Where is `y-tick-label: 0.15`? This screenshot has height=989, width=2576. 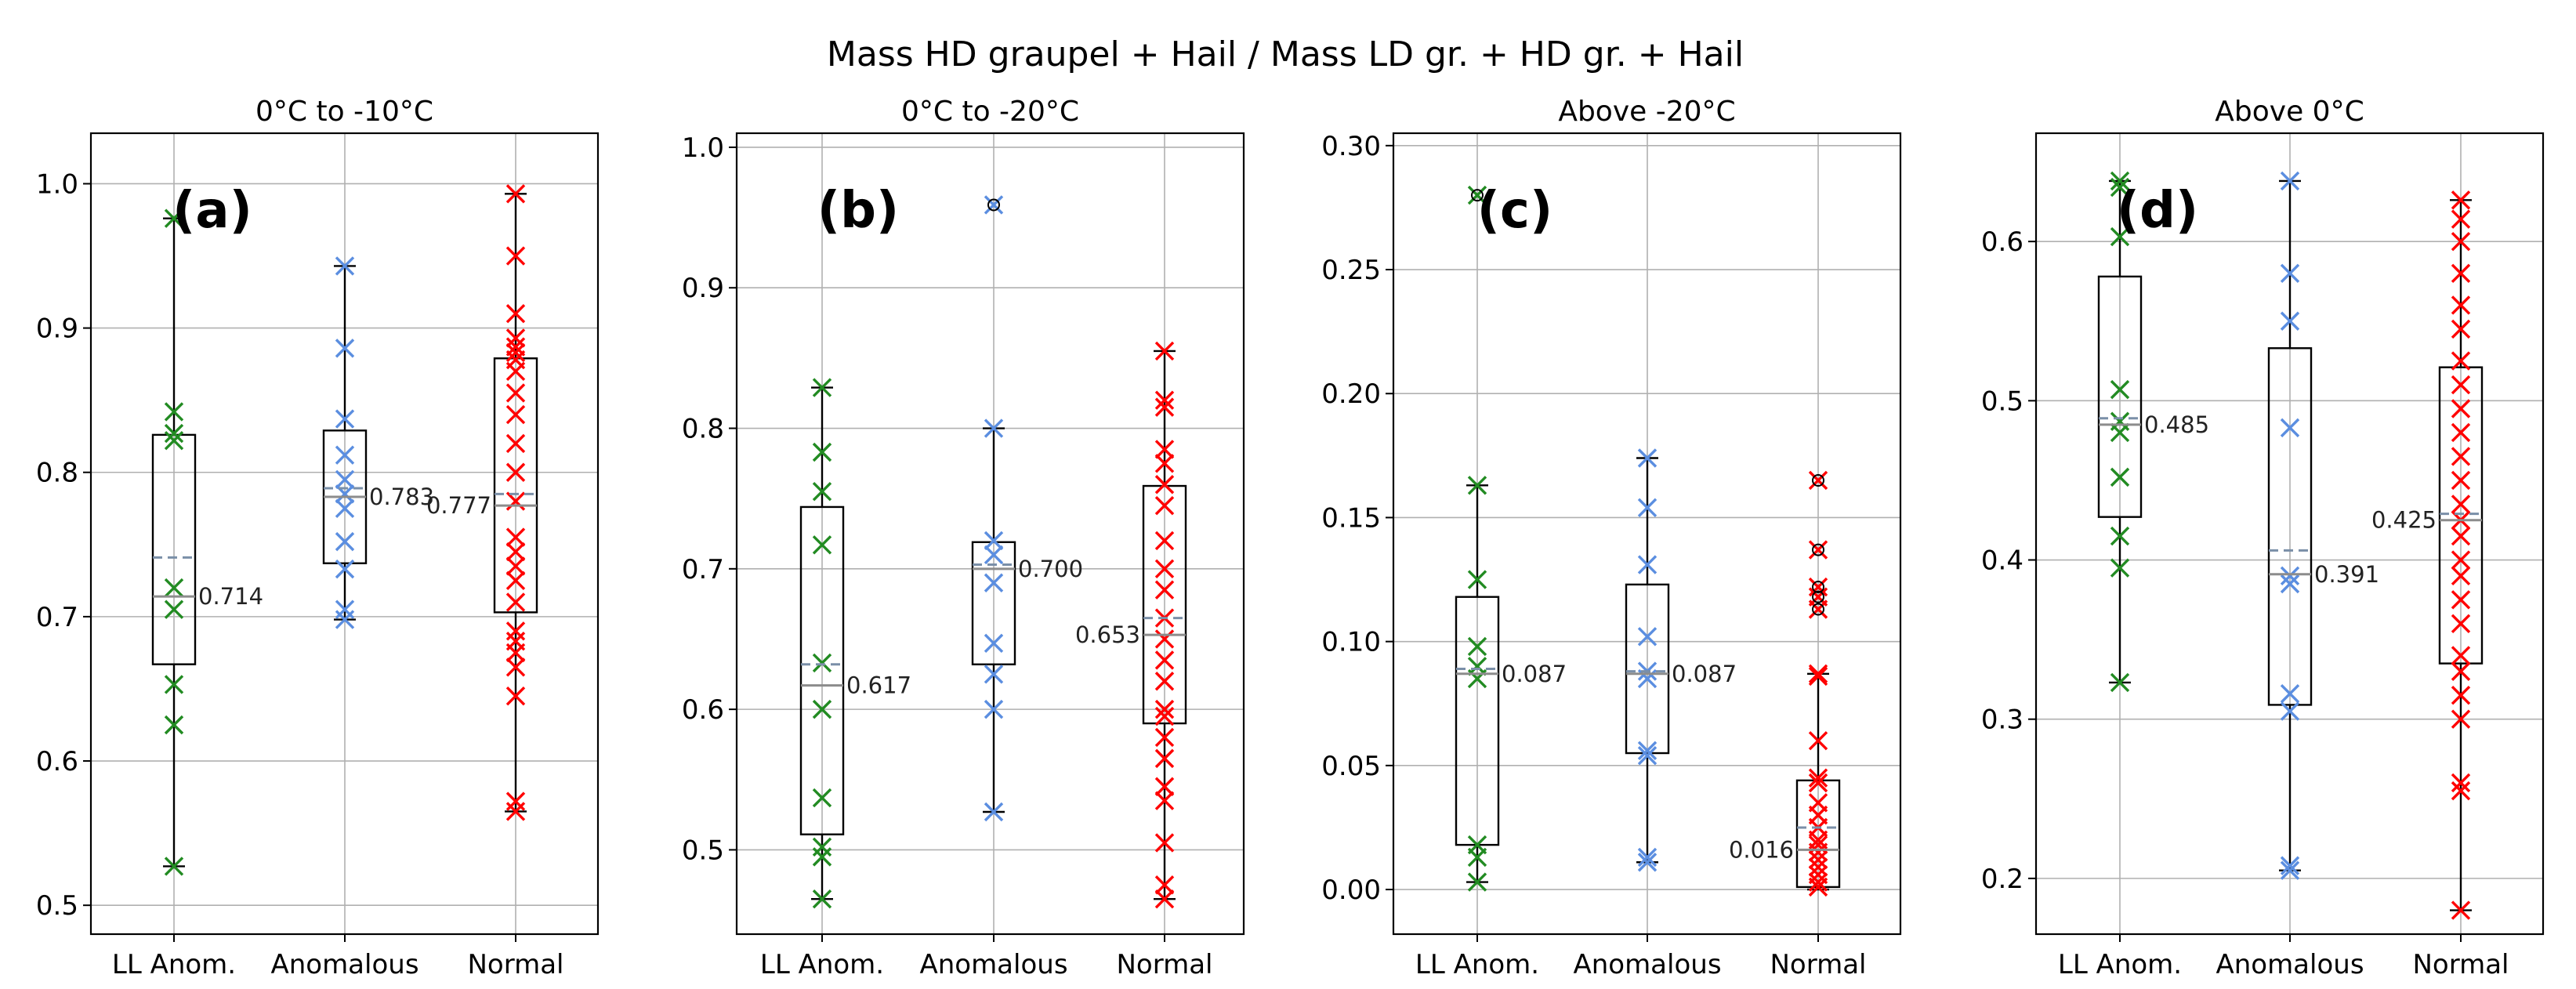 y-tick-label: 0.15 is located at coordinates (1351, 518).